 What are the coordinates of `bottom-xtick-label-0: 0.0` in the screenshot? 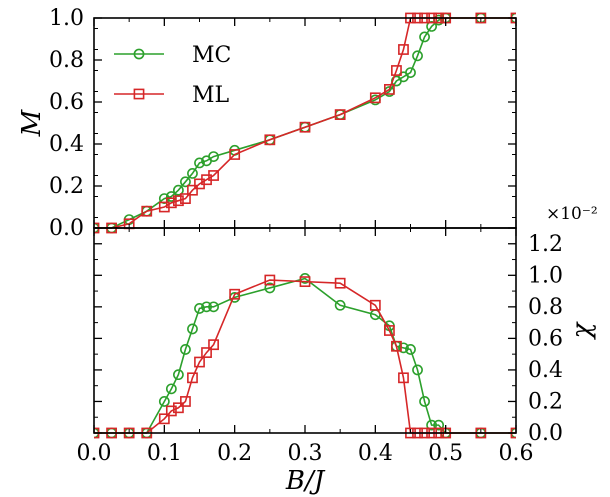 It's located at (94, 453).